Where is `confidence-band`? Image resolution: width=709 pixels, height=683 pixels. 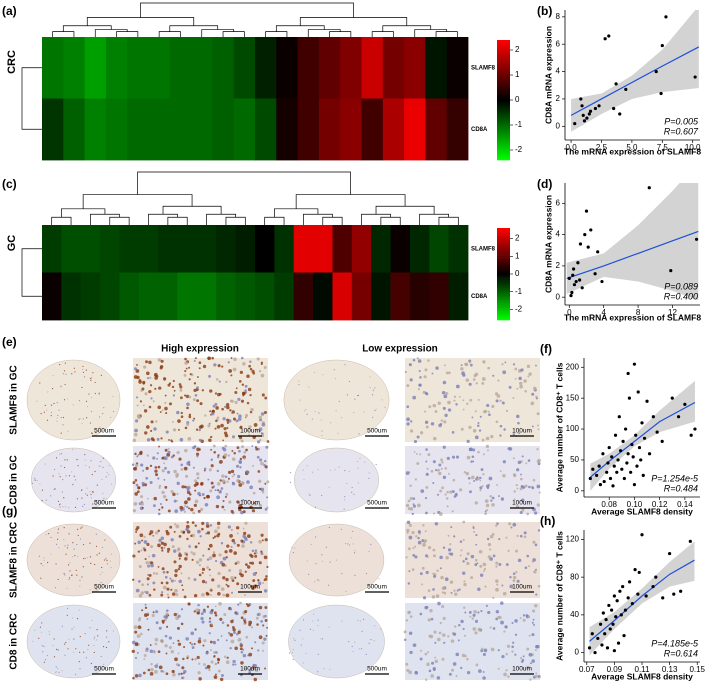
confidence-band is located at coordinates (642, 598).